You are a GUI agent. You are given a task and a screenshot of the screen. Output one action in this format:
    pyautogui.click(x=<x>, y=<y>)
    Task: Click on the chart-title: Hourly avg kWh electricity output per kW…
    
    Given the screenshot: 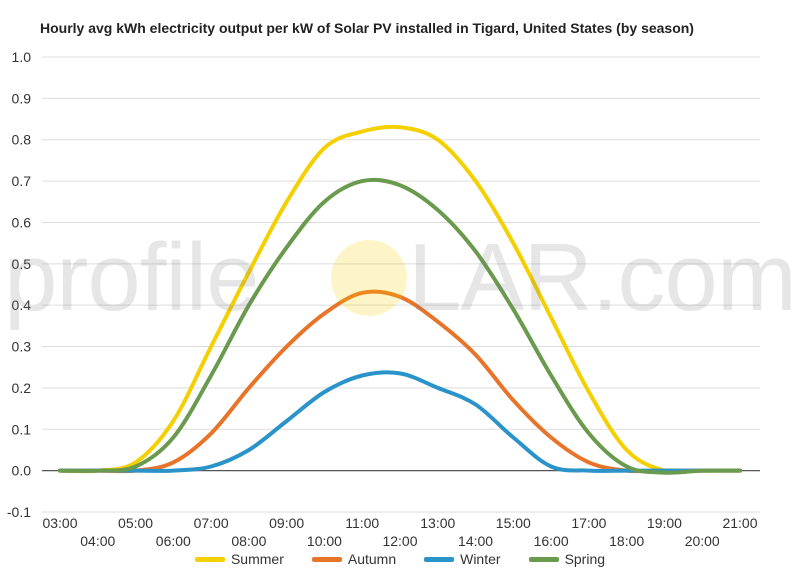 What is the action you would take?
    pyautogui.click(x=367, y=28)
    